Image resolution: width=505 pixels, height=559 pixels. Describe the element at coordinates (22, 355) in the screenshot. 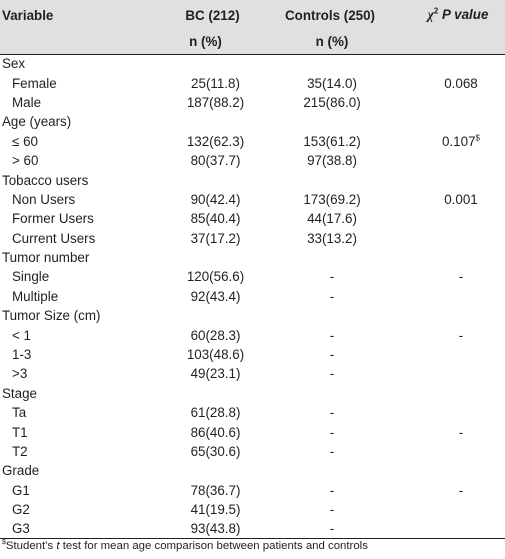

I see `row-label: 1-3` at that location.